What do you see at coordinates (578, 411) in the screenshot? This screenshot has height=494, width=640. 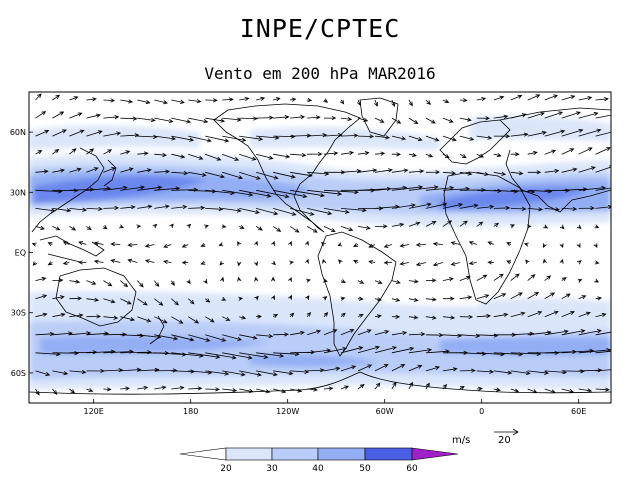 I see `lon-label: 60E` at bounding box center [578, 411].